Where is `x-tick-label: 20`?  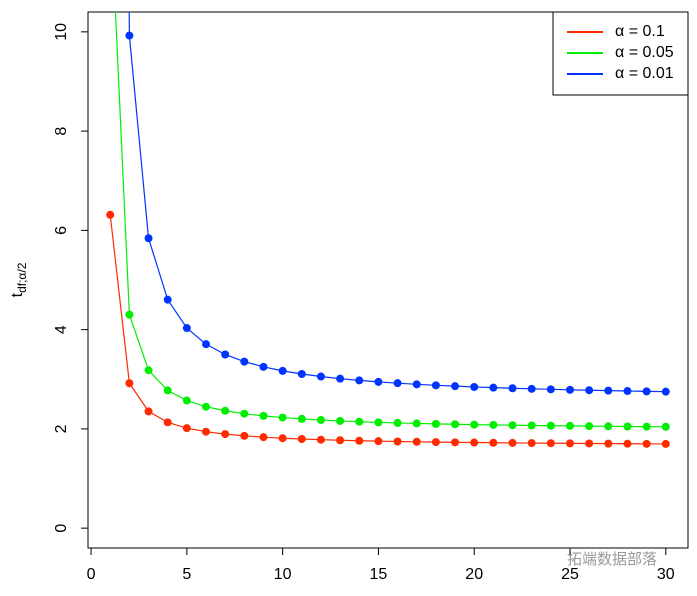 x-tick-label: 20 is located at coordinates (474, 574).